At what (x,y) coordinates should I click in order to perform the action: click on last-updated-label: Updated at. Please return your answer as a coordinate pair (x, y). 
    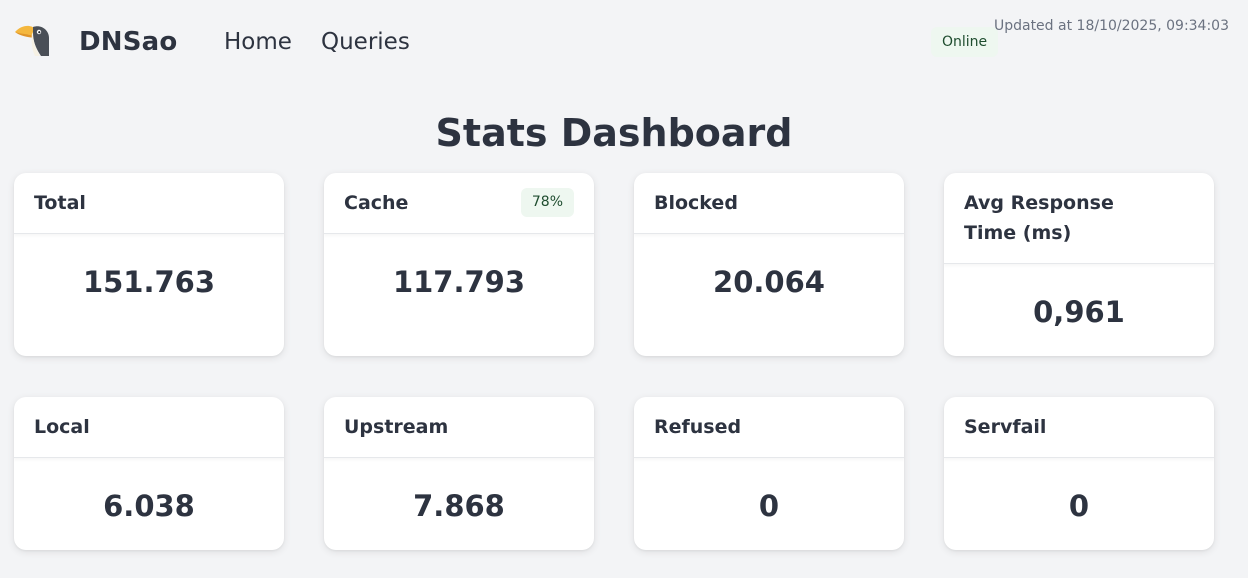
    Looking at the image, I should click on (1033, 26).